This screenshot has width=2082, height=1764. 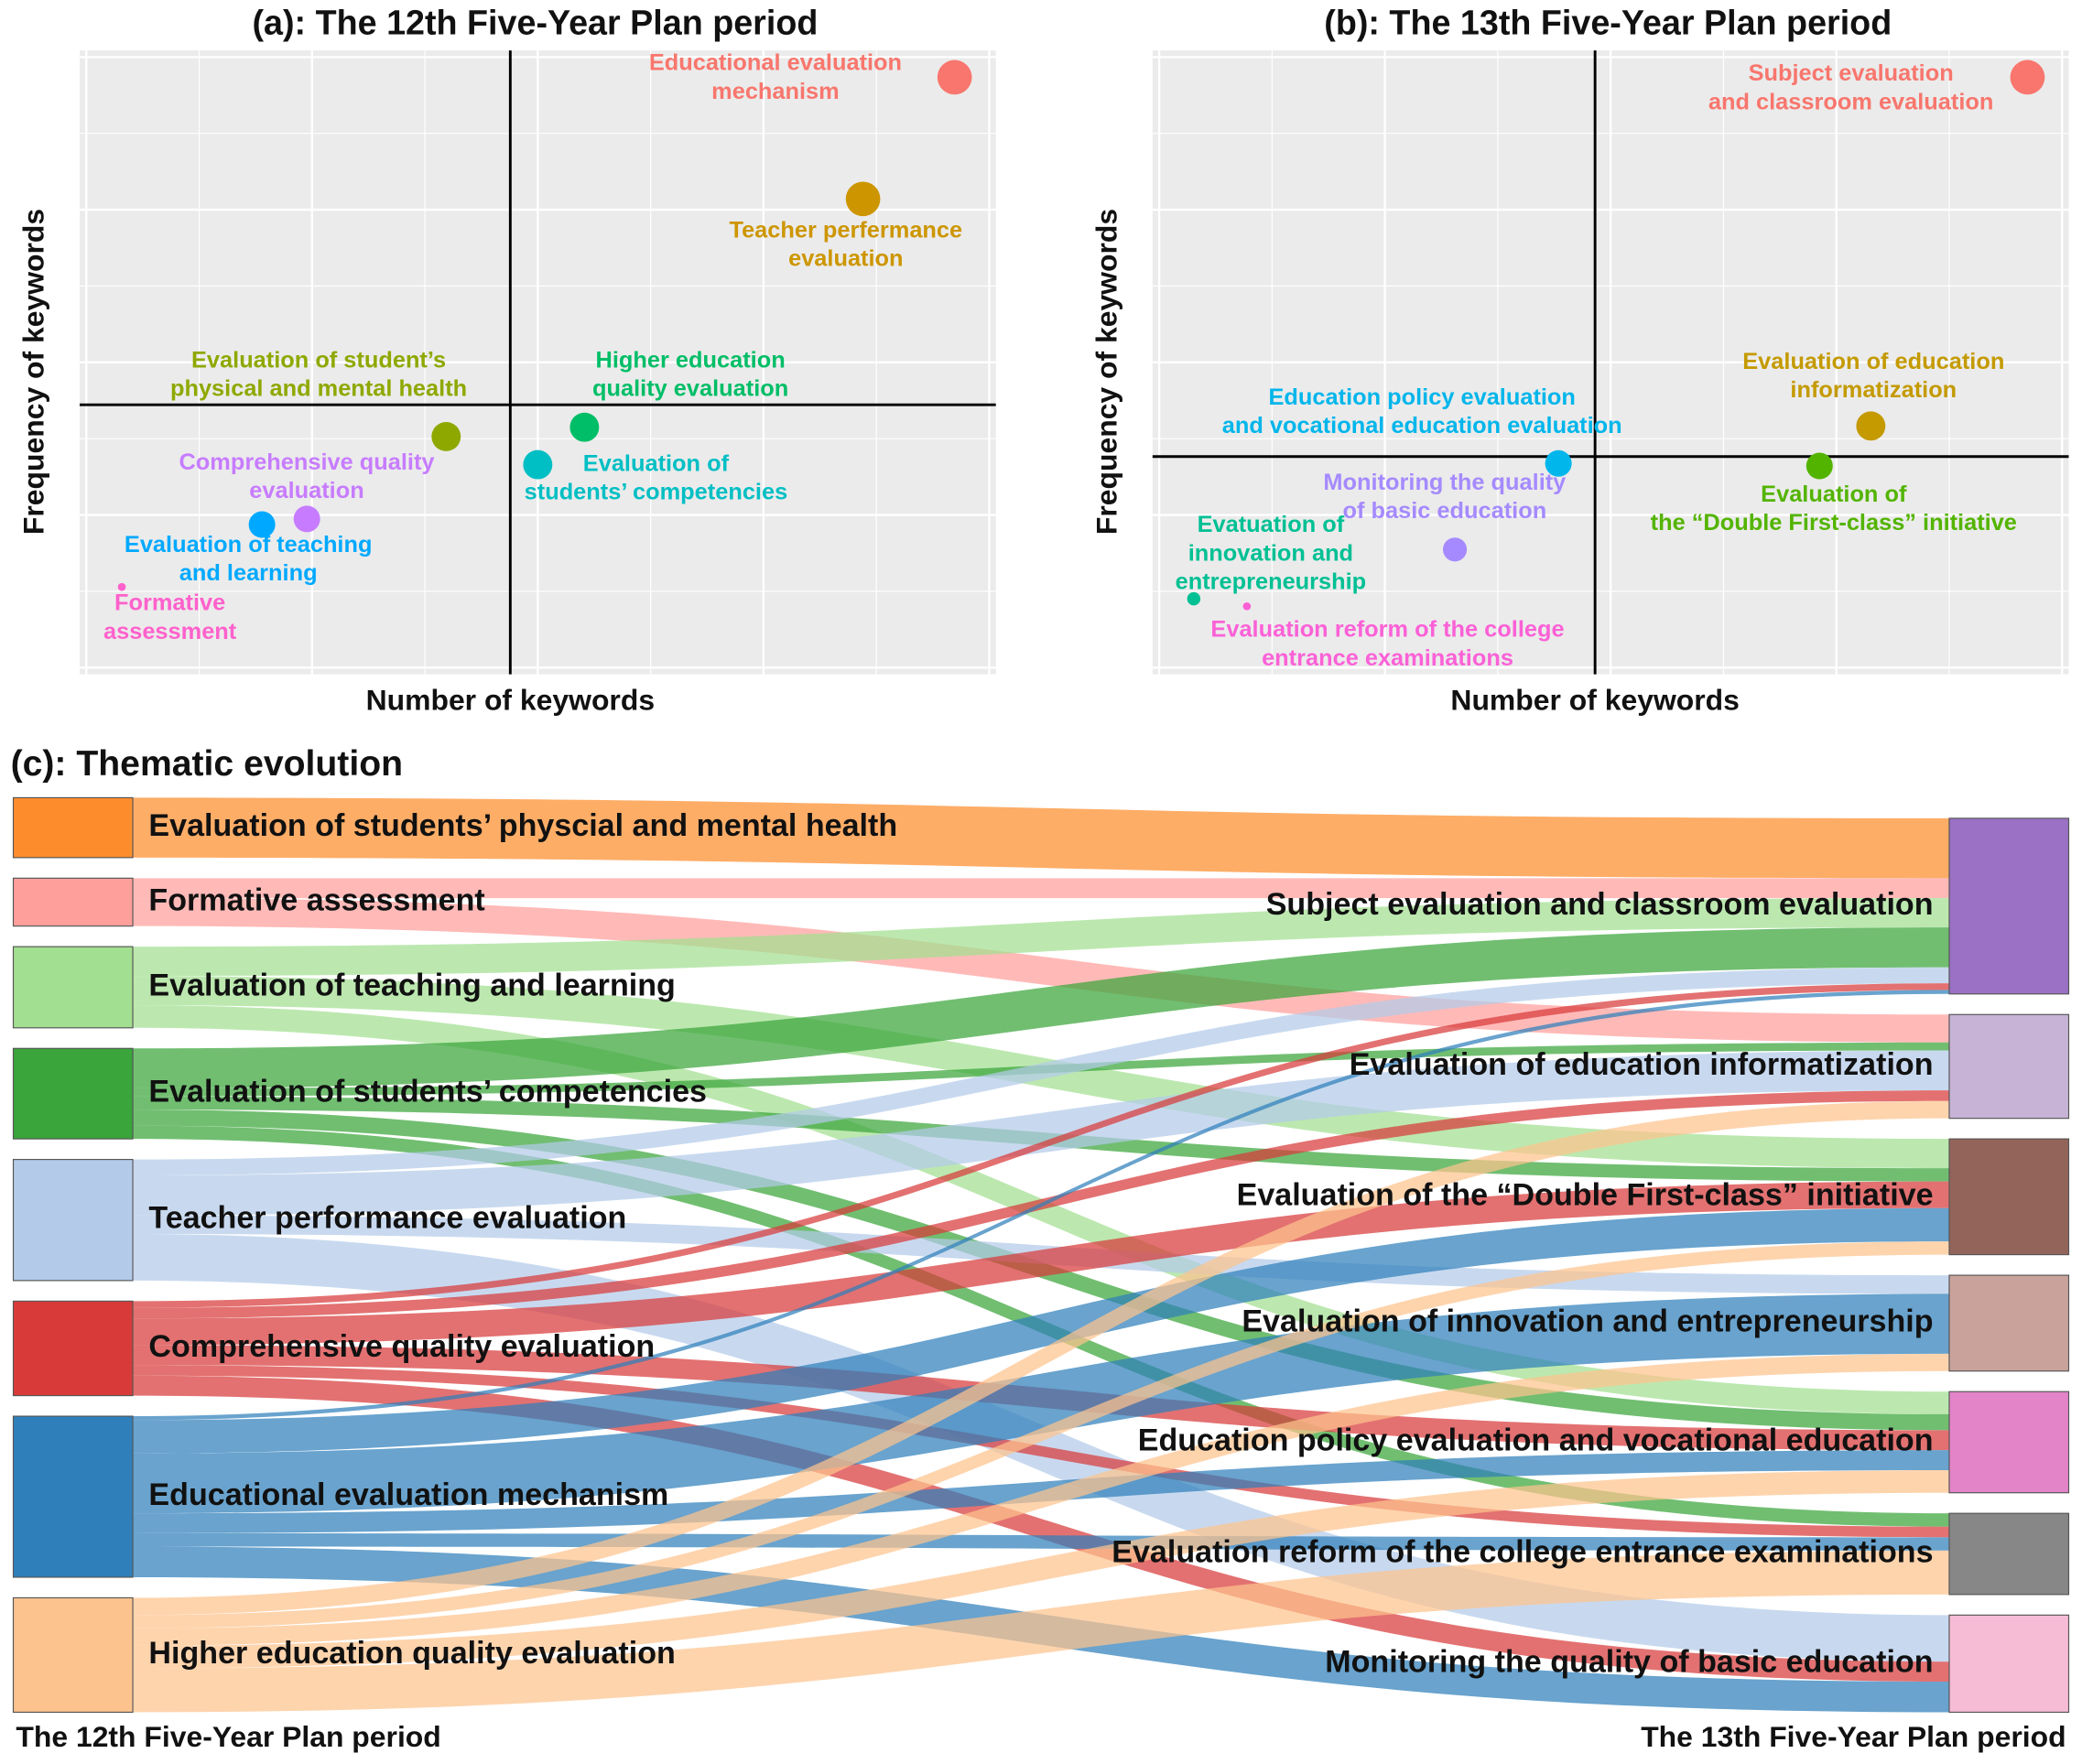 I want to click on point-label-line: evaluation, so click(x=846, y=258).